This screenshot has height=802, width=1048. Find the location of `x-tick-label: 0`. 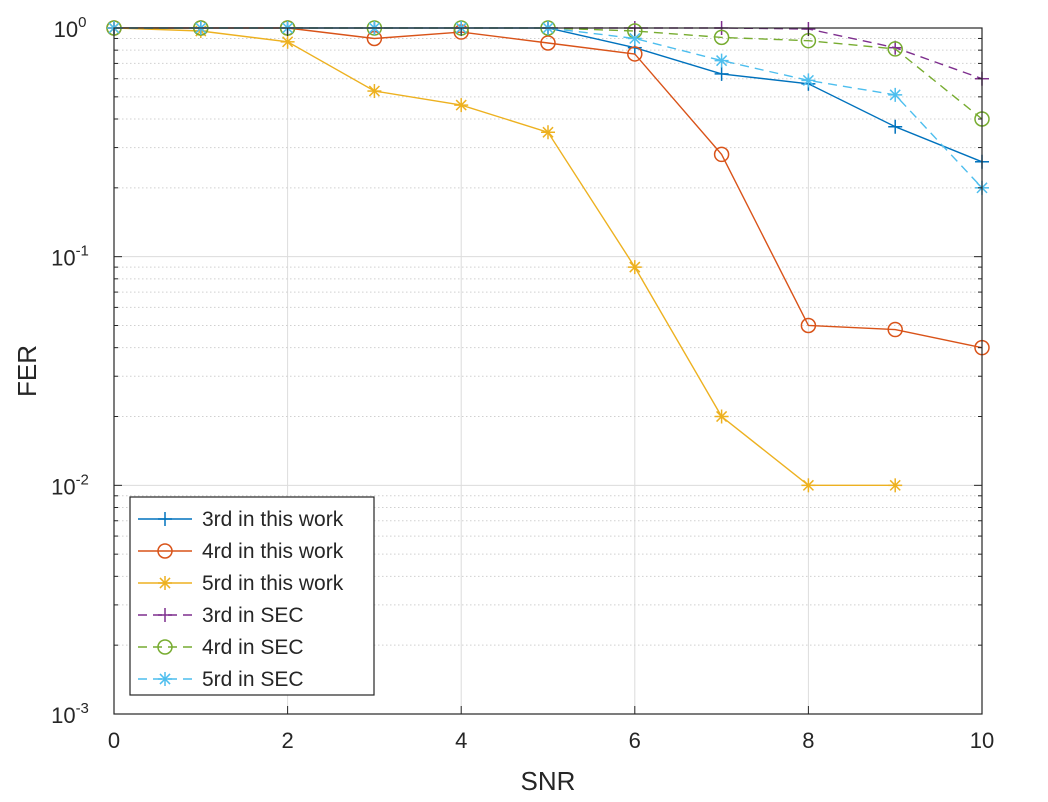

x-tick-label: 0 is located at coordinates (114, 740).